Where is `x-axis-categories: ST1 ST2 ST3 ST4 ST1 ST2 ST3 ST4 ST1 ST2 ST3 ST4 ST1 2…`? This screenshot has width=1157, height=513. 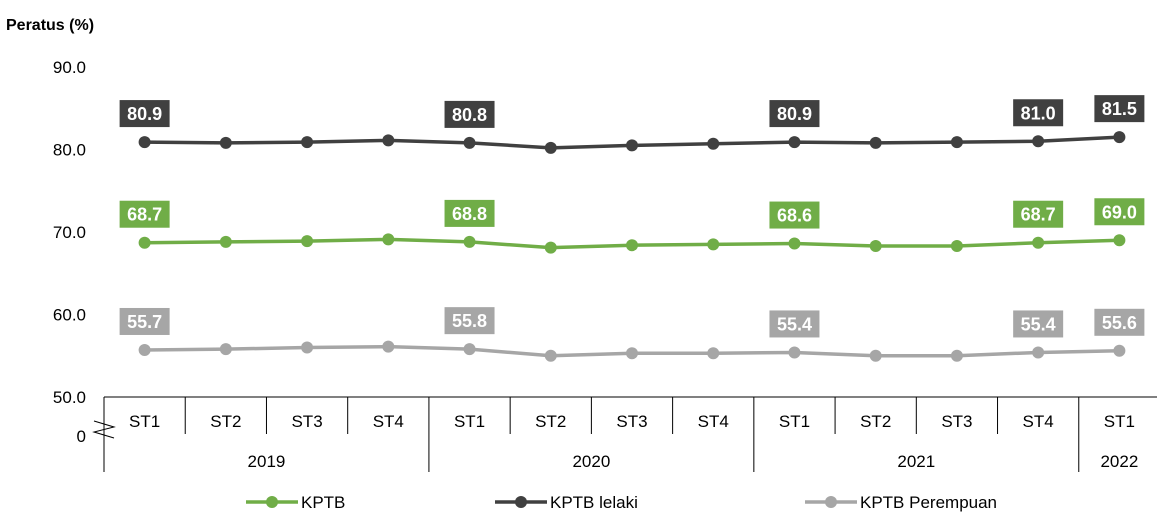
x-axis-categories: ST1 ST2 ST3 ST4 ST1 ST2 ST3 ST4 ST1 ST2 ST3 ST4 ST1 2… is located at coordinates (633, 441).